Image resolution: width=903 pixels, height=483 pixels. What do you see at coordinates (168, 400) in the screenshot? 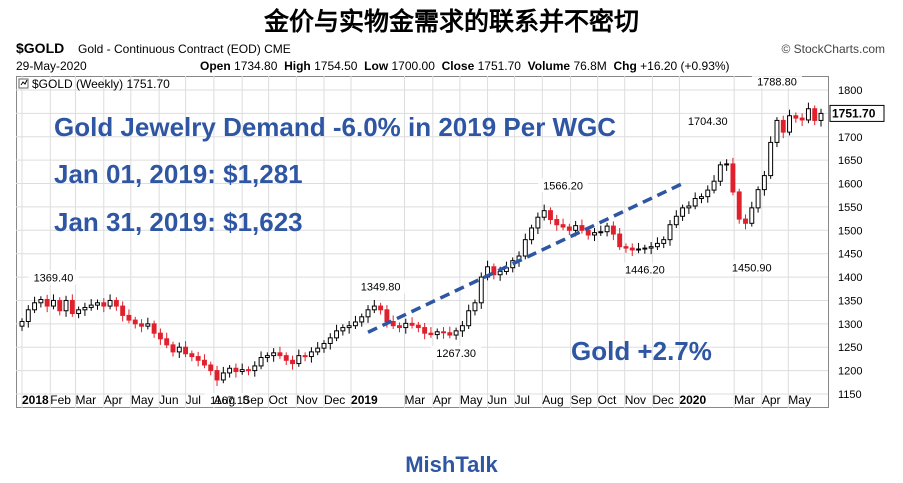
I see `x-tick-label: Jun` at bounding box center [168, 400].